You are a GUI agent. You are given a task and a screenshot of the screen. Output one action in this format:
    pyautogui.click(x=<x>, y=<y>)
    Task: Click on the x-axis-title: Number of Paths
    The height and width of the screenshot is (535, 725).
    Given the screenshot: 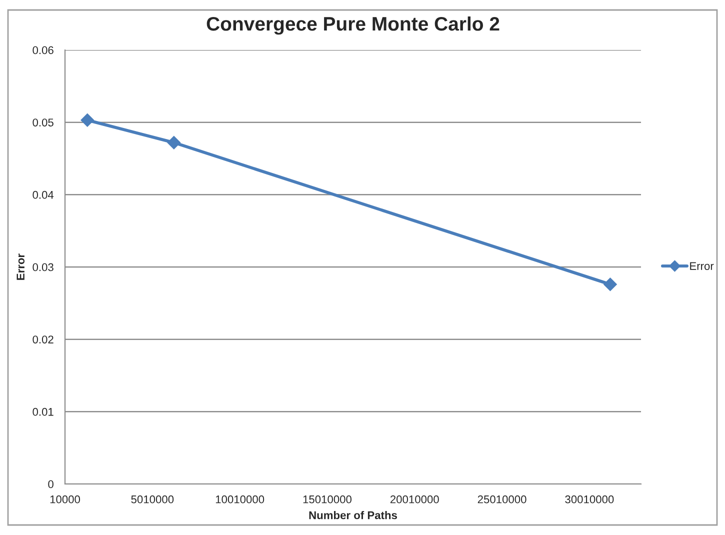 What is the action you would take?
    pyautogui.click(x=353, y=515)
    